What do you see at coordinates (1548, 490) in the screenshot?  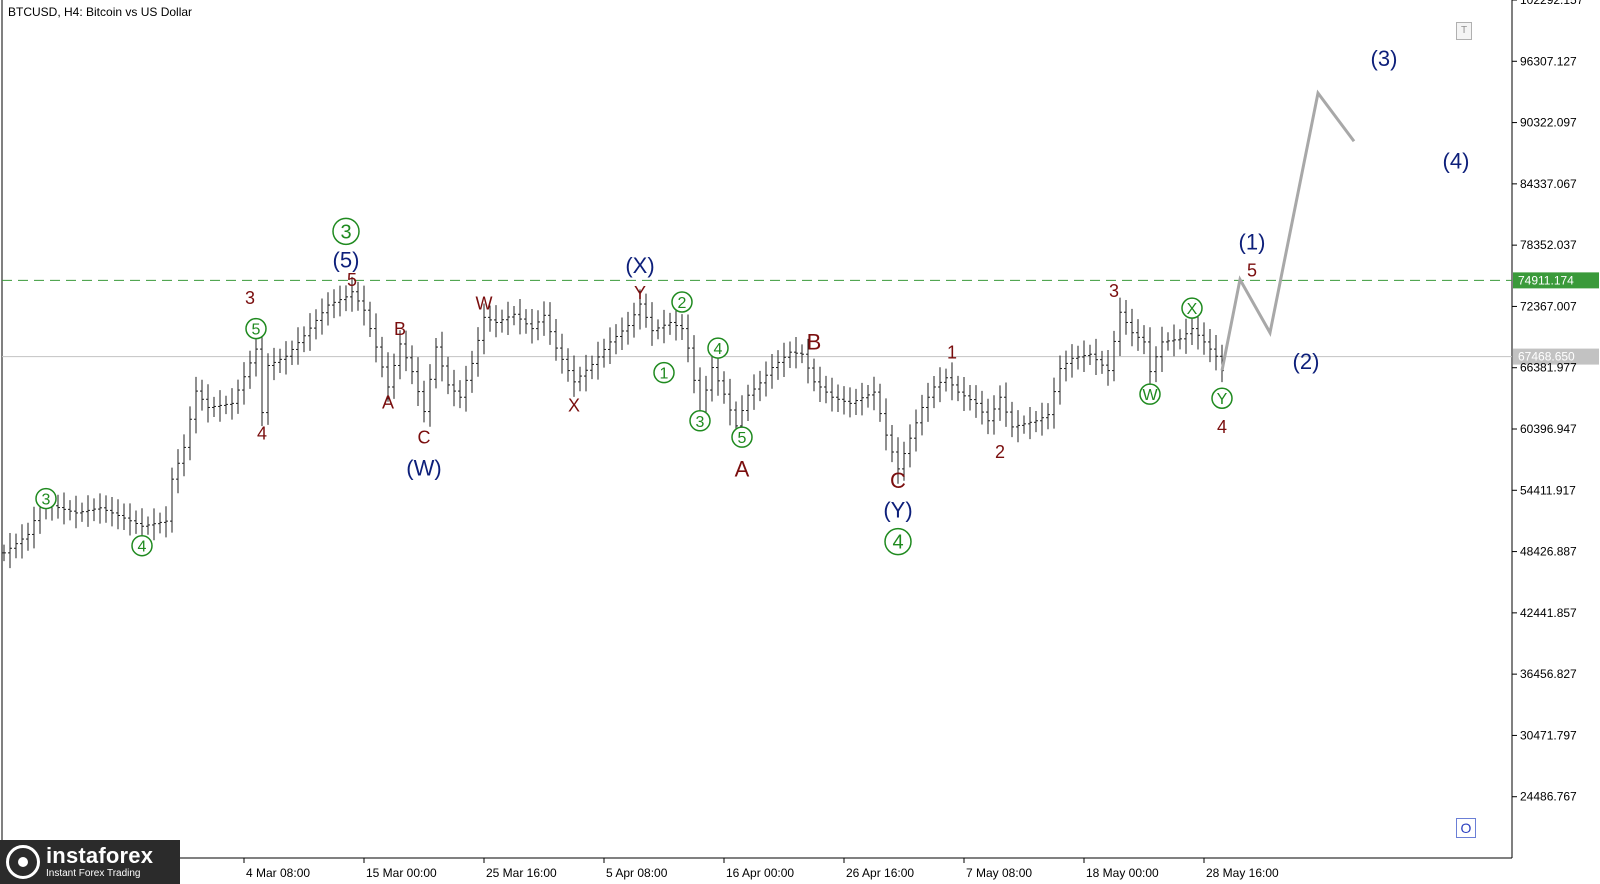 I see `y-tick-label: 54411.917` at bounding box center [1548, 490].